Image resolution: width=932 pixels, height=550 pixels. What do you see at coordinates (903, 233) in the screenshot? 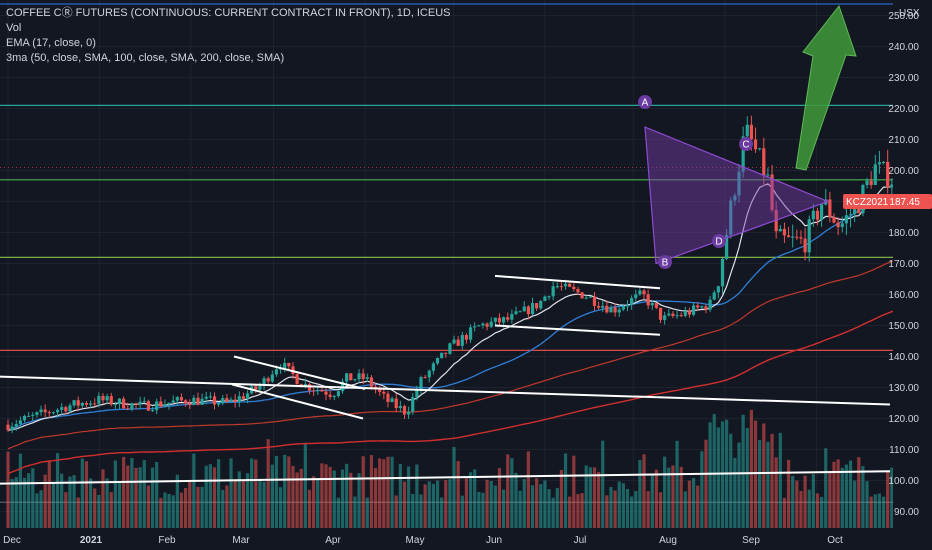
I see `price-tick-label: 180.00` at bounding box center [903, 233].